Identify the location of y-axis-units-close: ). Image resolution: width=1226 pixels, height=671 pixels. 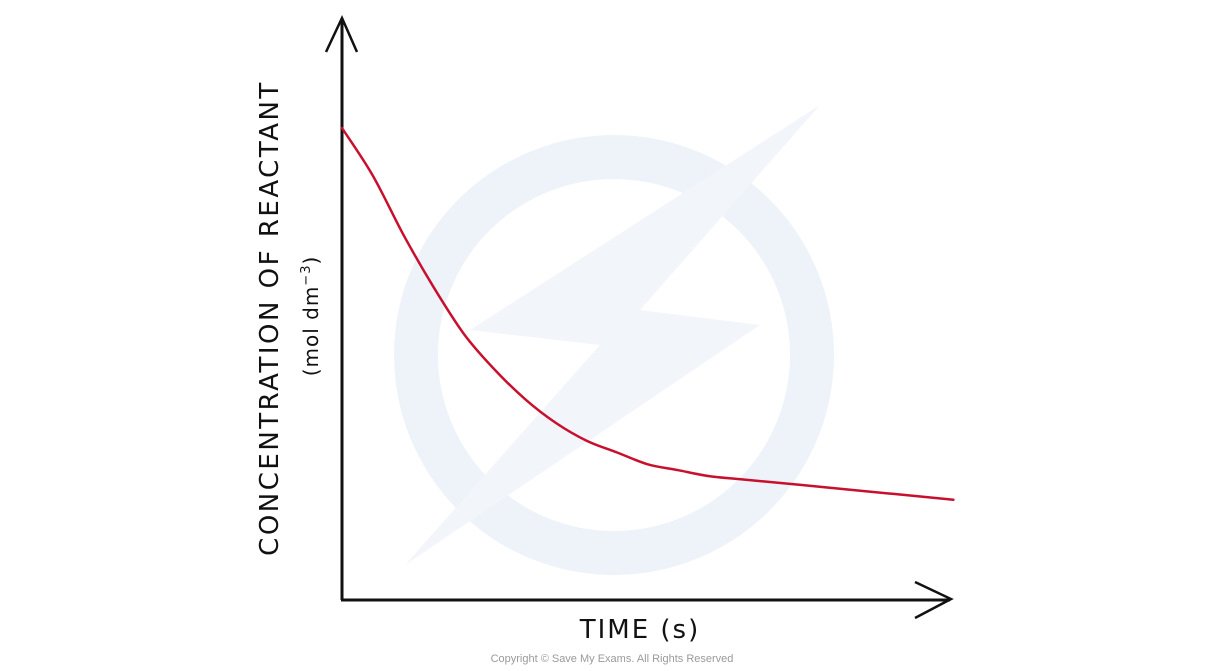
(311, 260).